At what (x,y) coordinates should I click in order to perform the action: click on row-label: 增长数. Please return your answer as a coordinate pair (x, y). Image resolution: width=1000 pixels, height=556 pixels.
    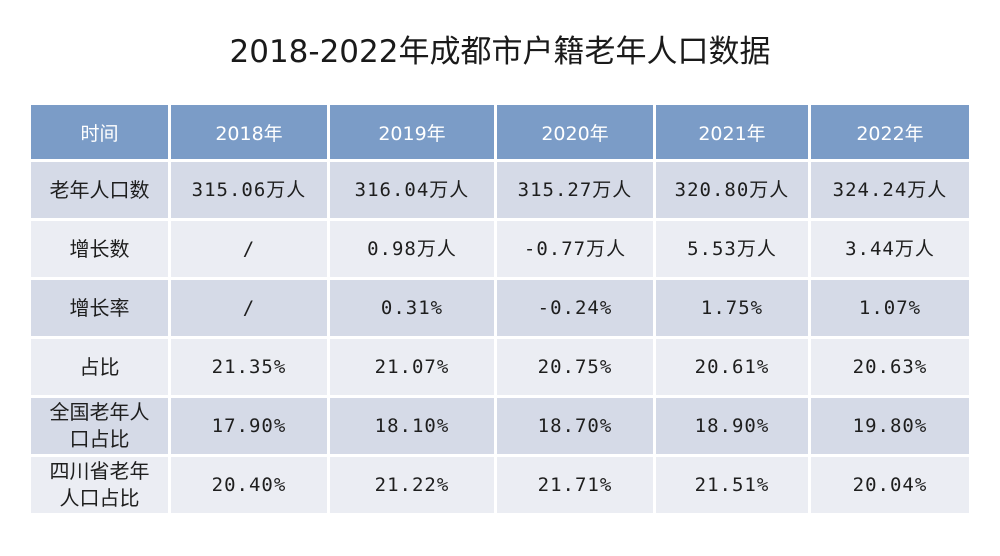
    Looking at the image, I should click on (99, 249).